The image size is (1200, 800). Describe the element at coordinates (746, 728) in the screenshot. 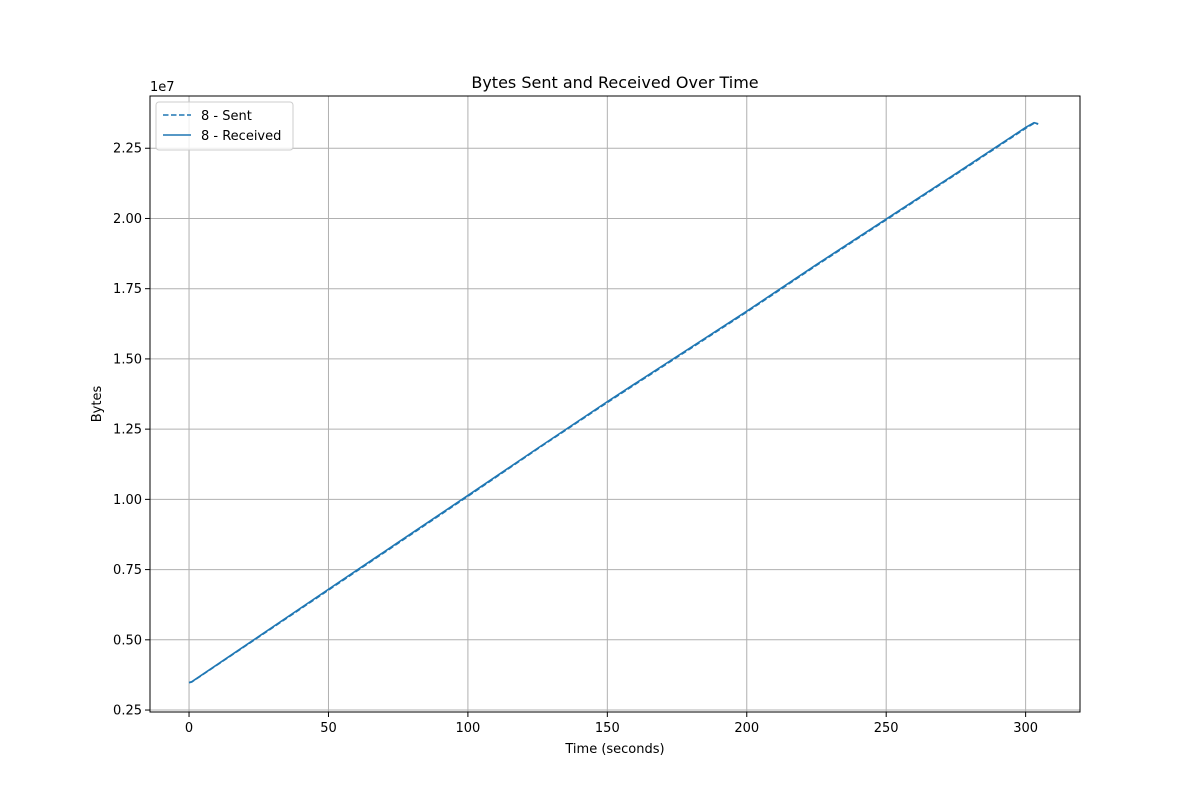

I see `x-tick-label: 200` at that location.